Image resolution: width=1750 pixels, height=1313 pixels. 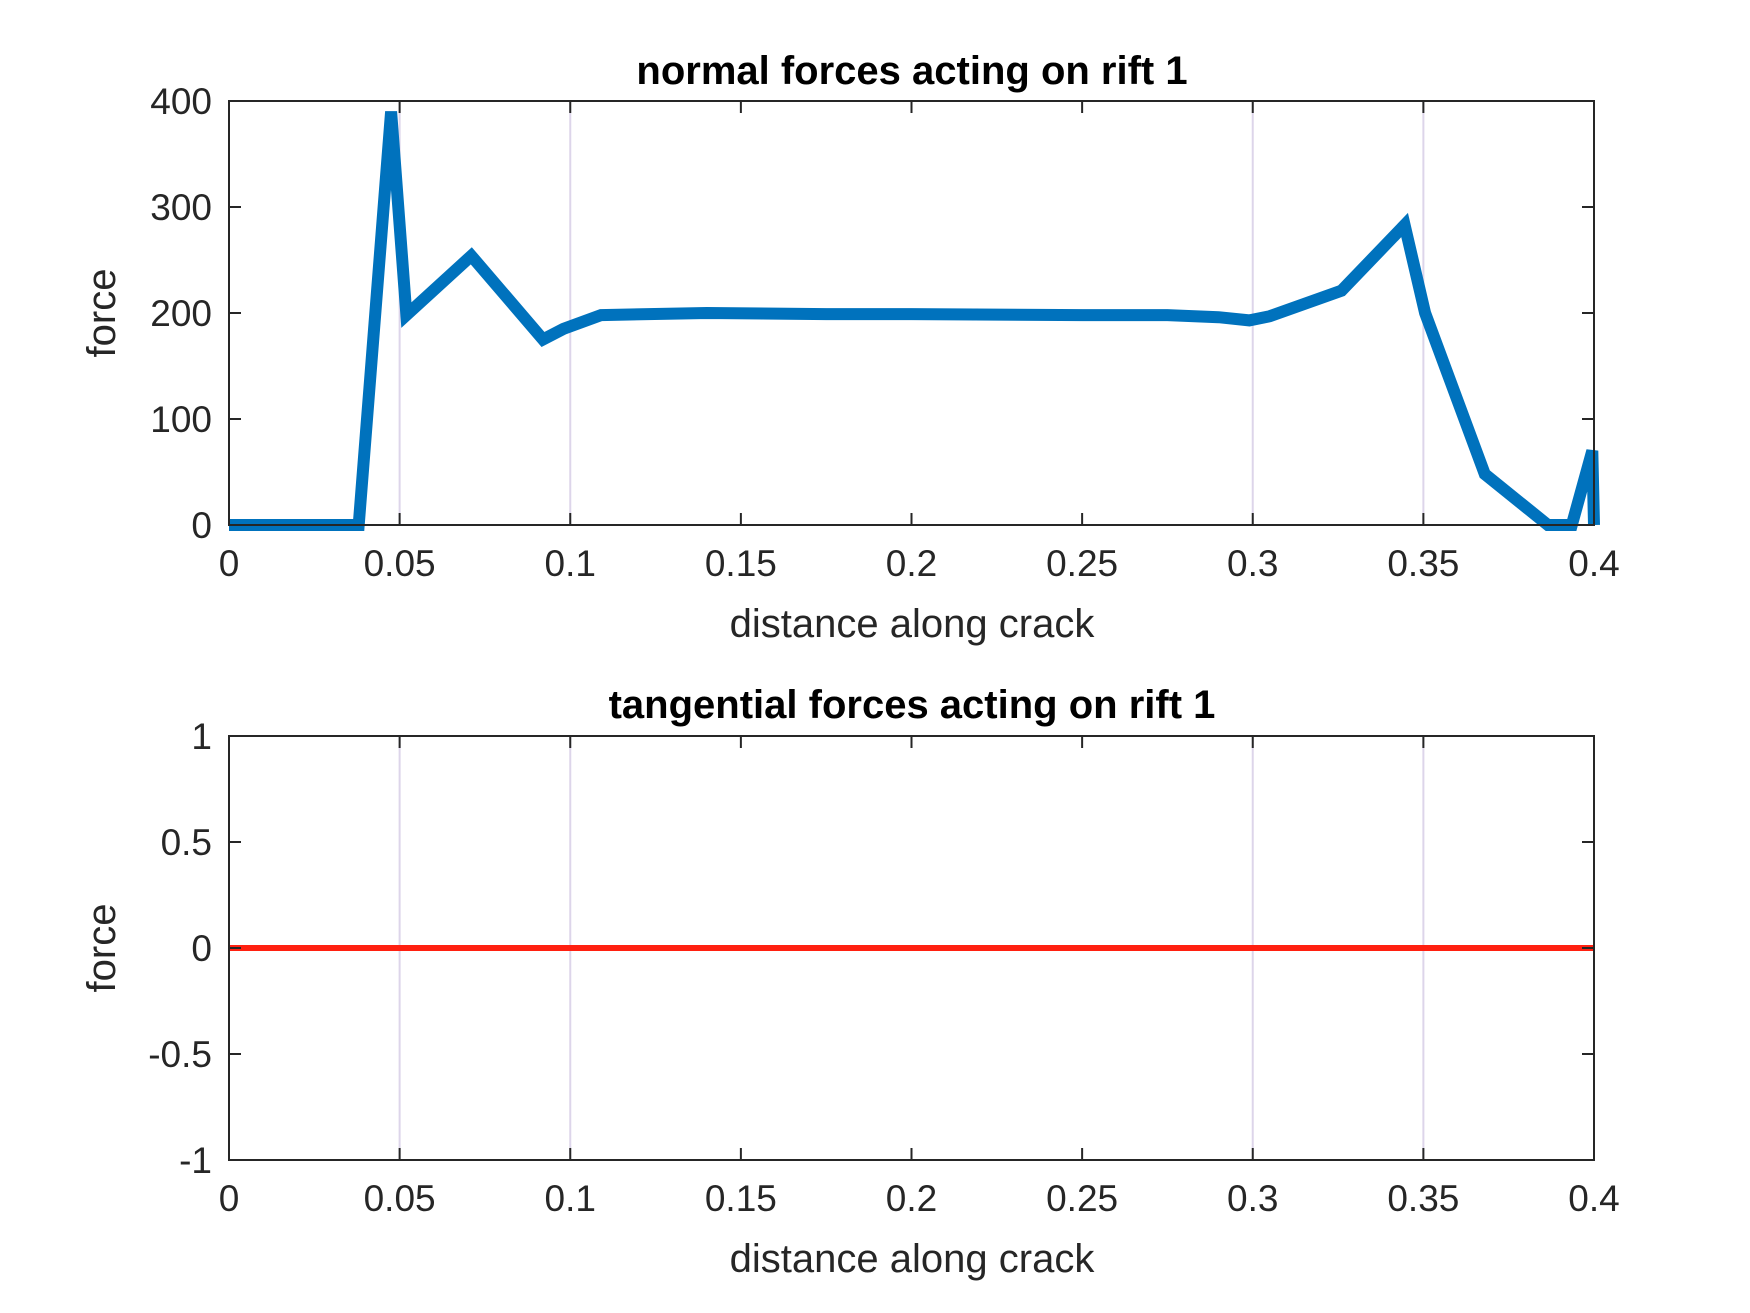 I want to click on y-tick-label: 200, so click(x=181, y=313).